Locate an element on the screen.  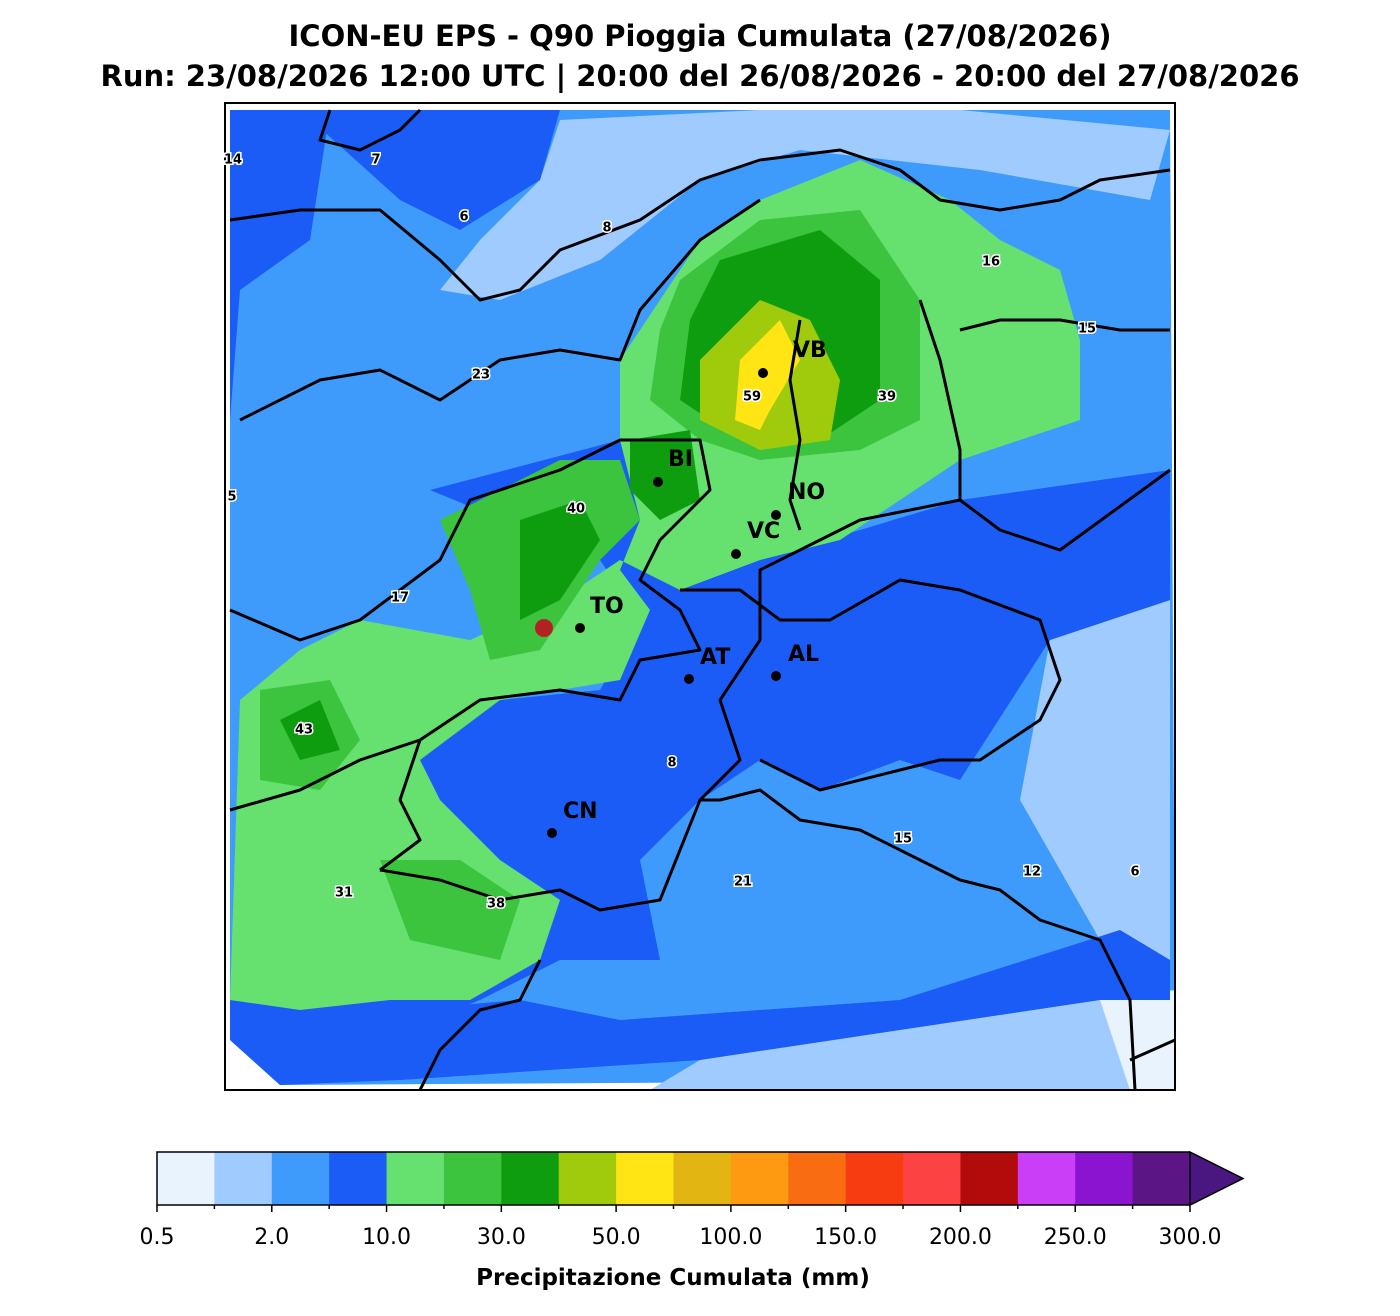
contour-value-label: 23 is located at coordinates (481, 375).